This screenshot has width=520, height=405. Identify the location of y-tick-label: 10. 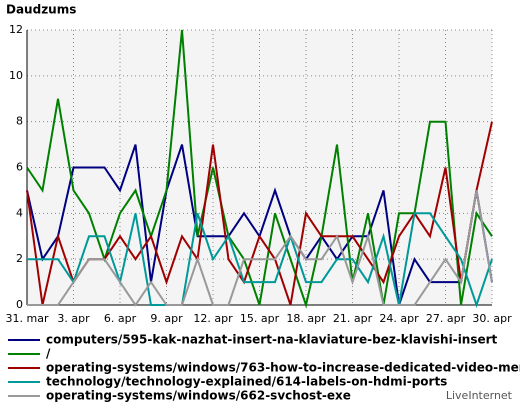
(16, 75).